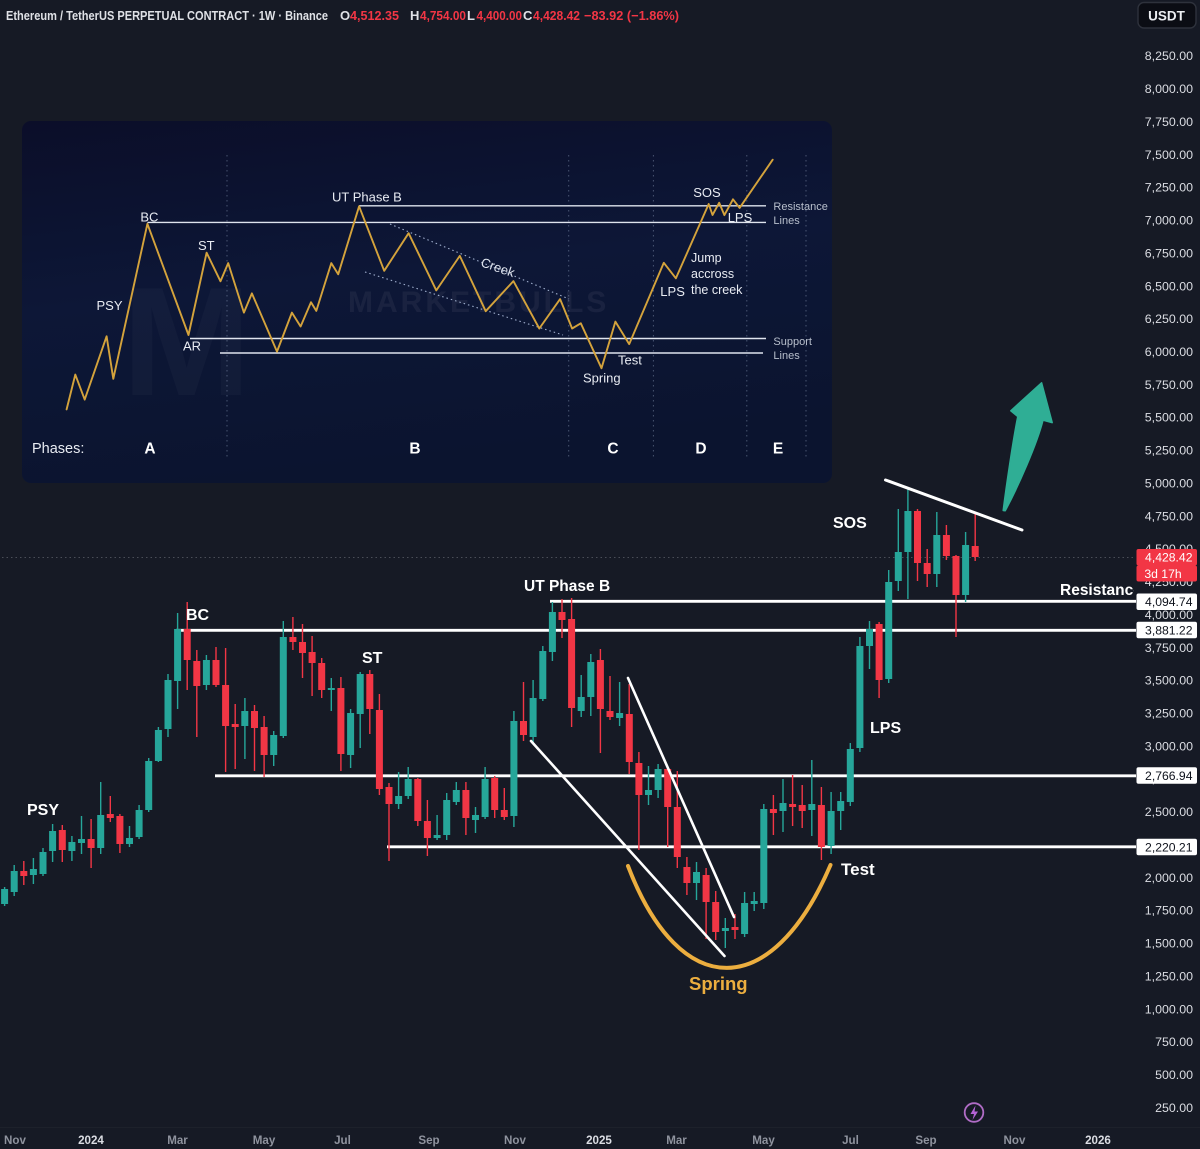 The image size is (1200, 1149). Describe the element at coordinates (1169, 847) in the screenshot. I see `svg-text: 2,220.21` at that location.